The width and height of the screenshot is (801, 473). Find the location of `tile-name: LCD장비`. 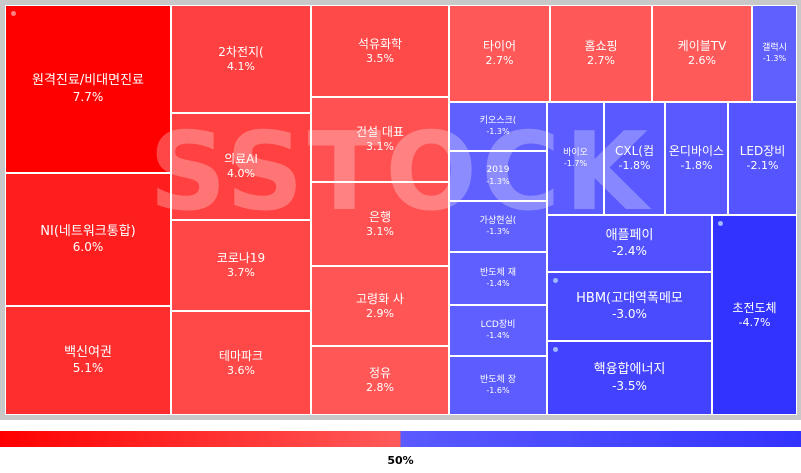

tile-name: LCD장비 is located at coordinates (498, 324).